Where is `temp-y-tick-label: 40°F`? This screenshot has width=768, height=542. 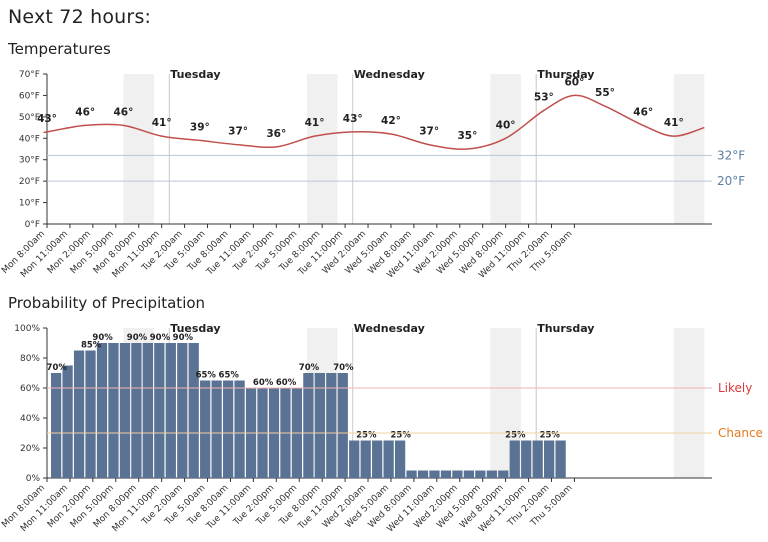 temp-y-tick-label: 40°F is located at coordinates (29, 139).